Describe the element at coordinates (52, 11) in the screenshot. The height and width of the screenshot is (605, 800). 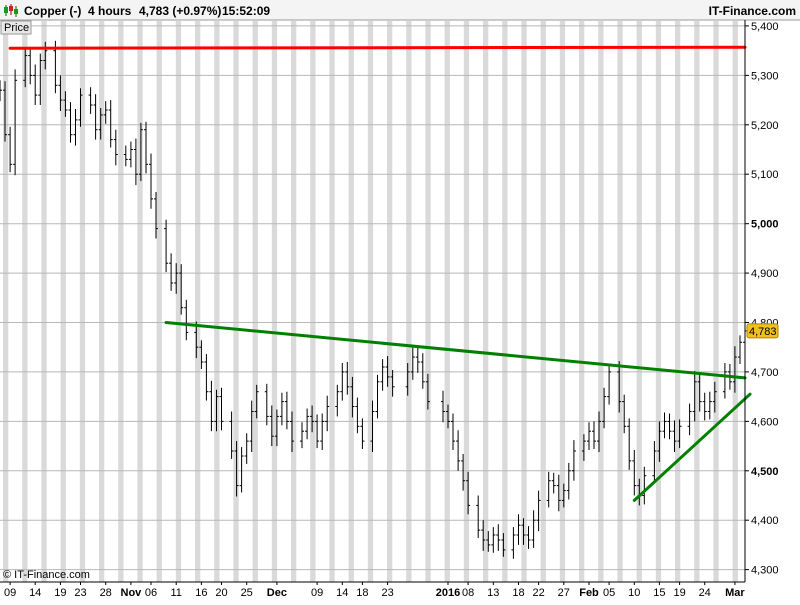
I see `instrument-name: Copper (-)` at that location.